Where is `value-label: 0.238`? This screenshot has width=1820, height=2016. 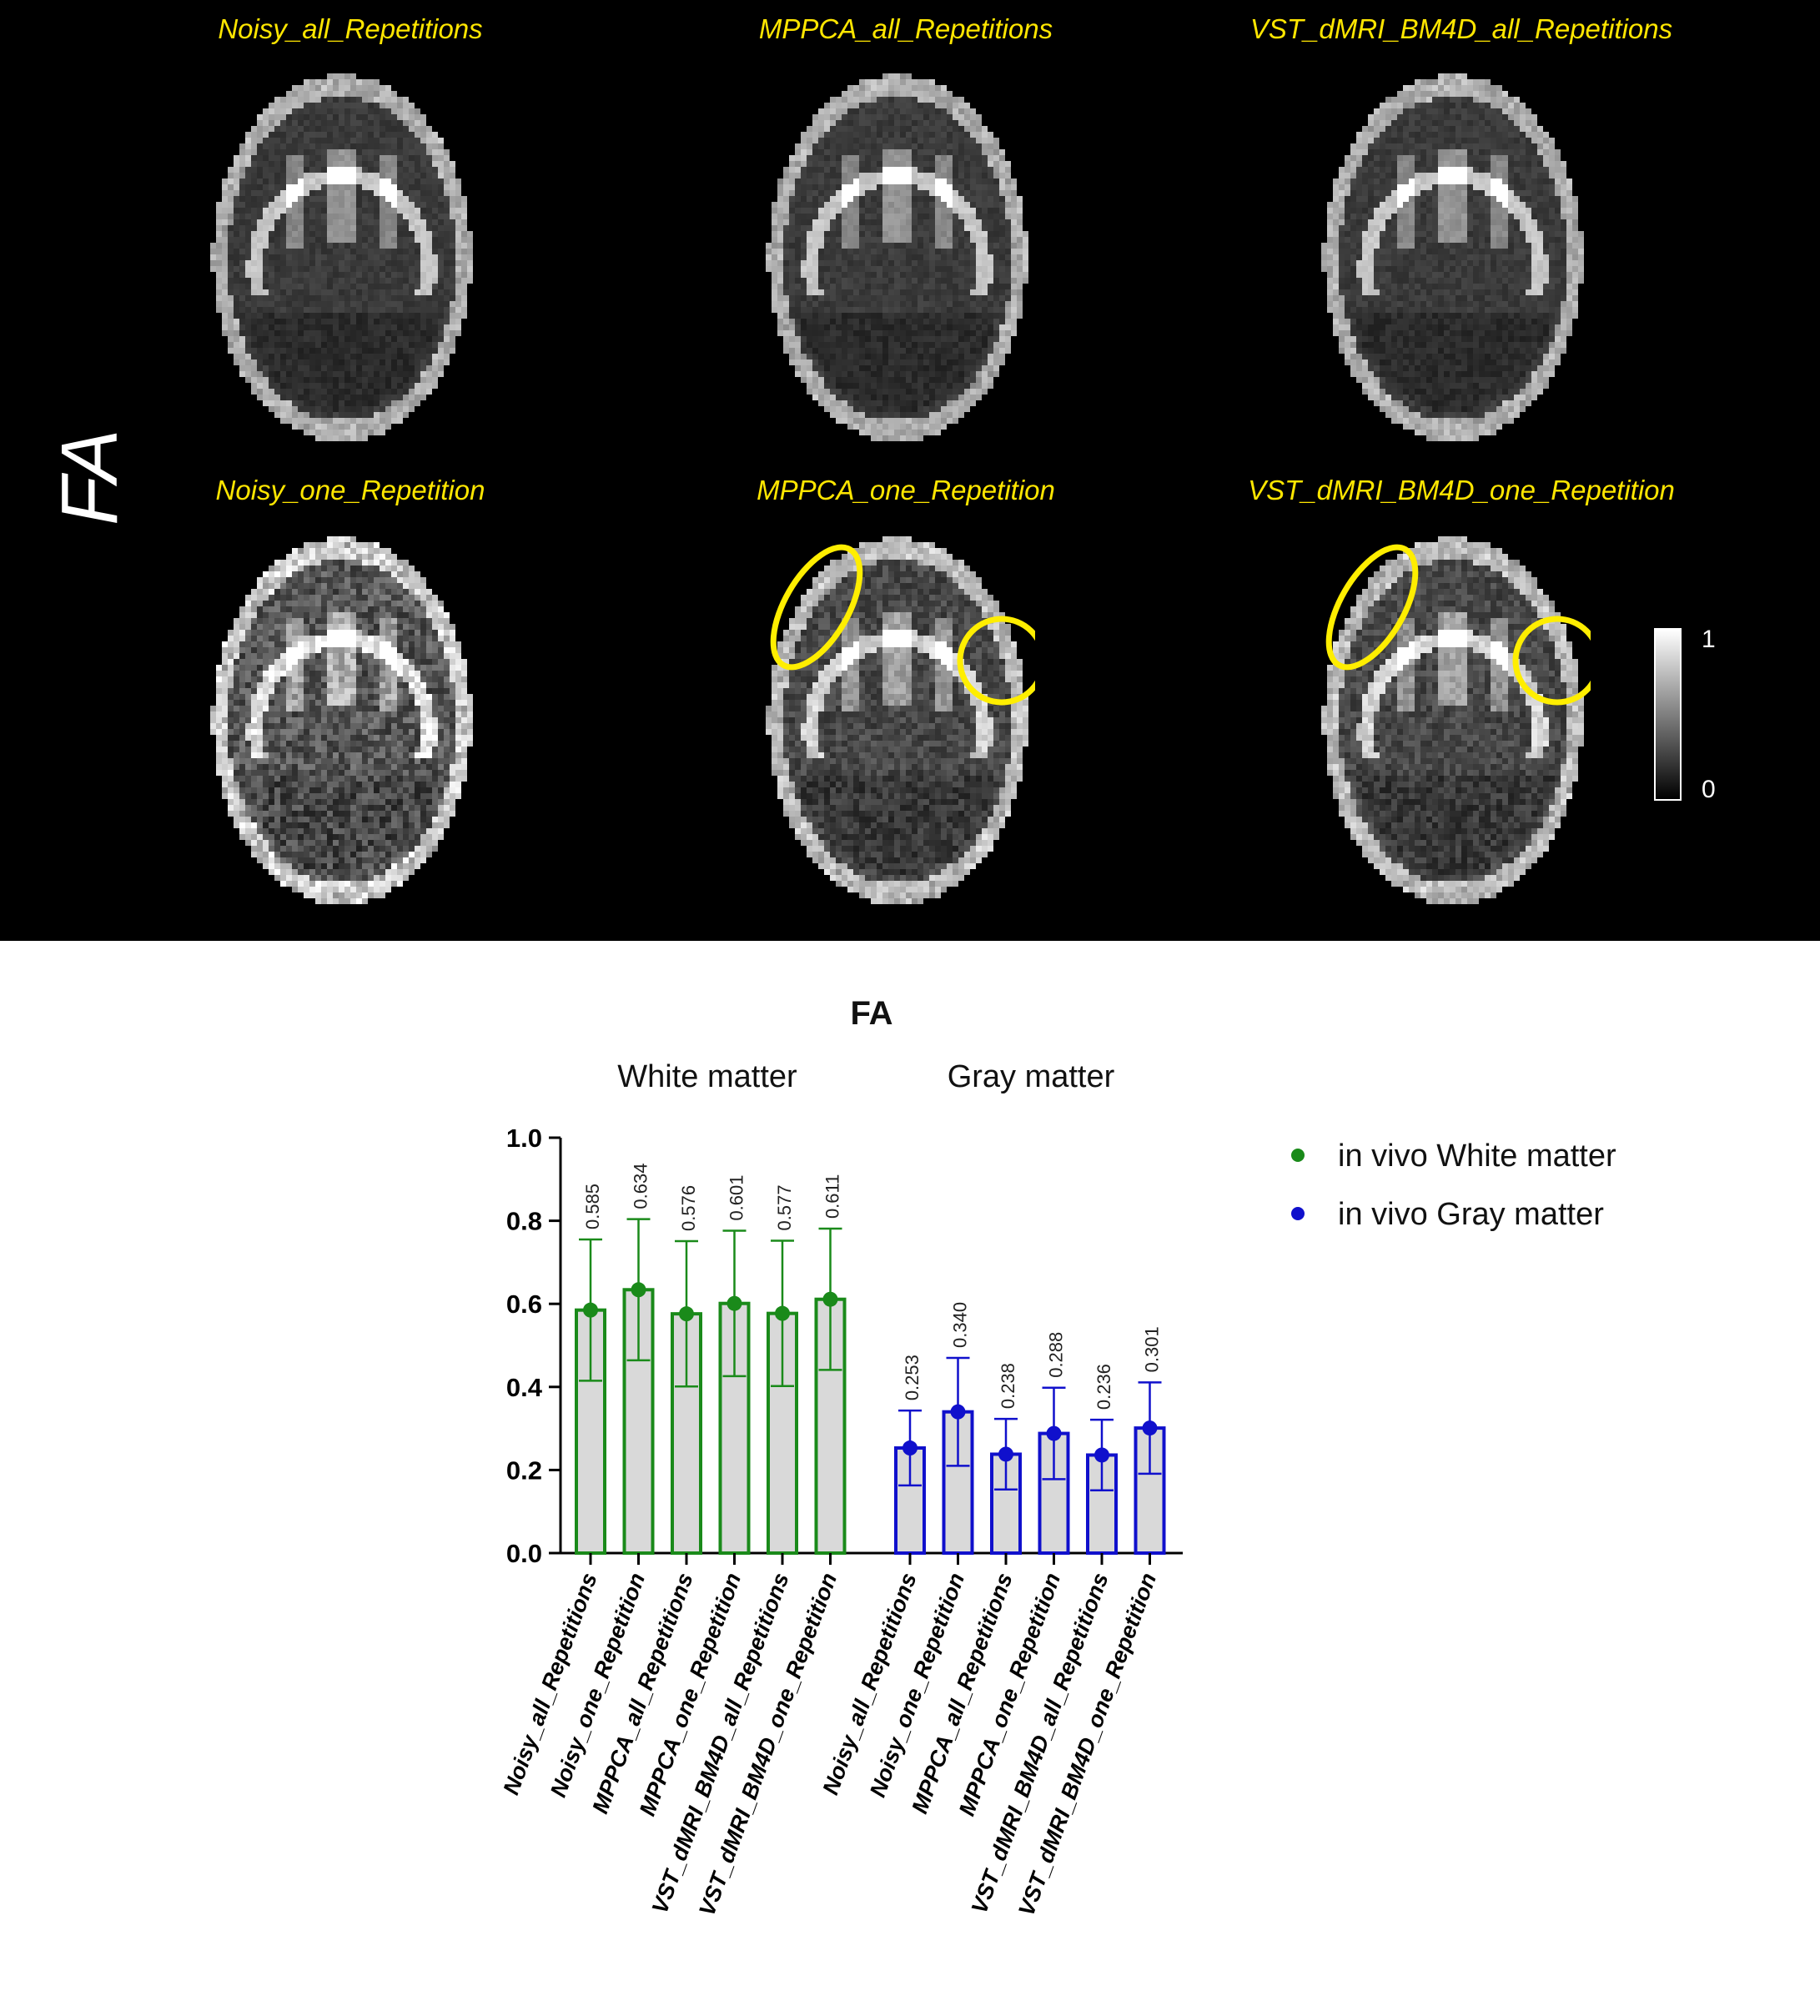
value-label: 0.238 is located at coordinates (1008, 1386).